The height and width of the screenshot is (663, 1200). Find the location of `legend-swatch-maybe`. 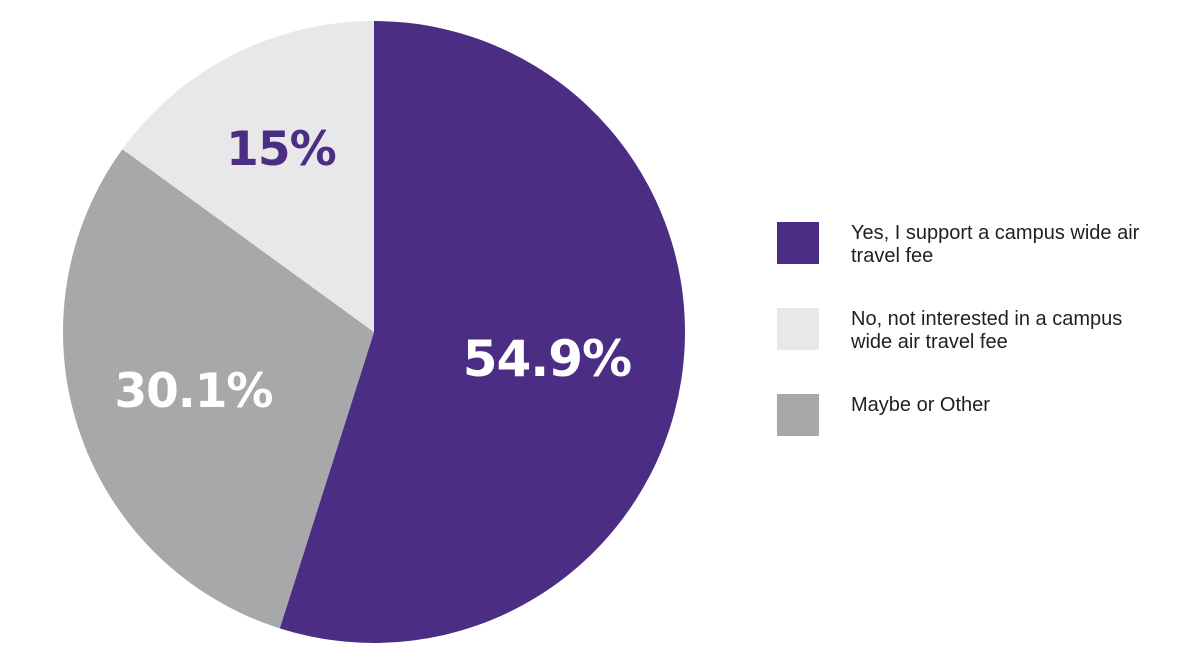

legend-swatch-maybe is located at coordinates (798, 415).